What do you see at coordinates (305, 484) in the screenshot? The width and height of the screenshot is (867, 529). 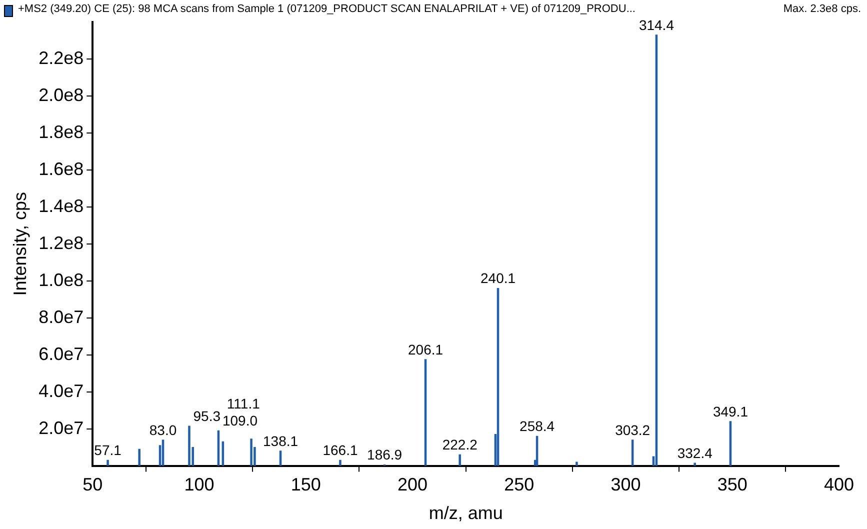 I see `x-tick-label: 150` at bounding box center [305, 484].